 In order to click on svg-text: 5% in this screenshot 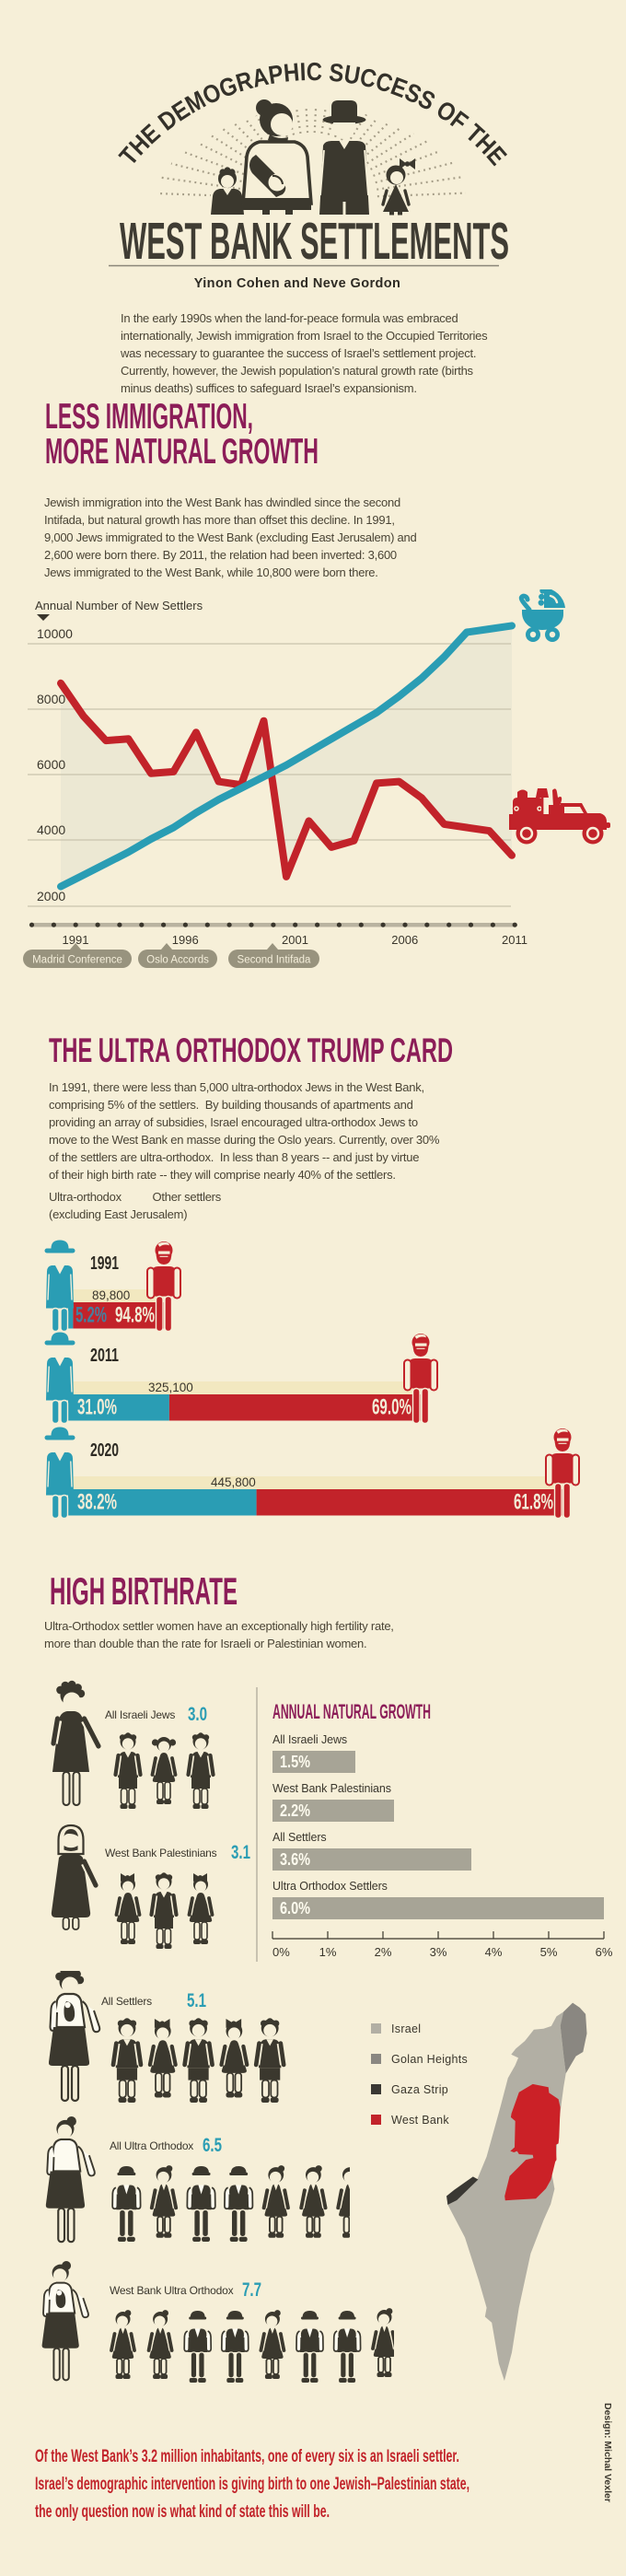, I will do `click(549, 1952)`.